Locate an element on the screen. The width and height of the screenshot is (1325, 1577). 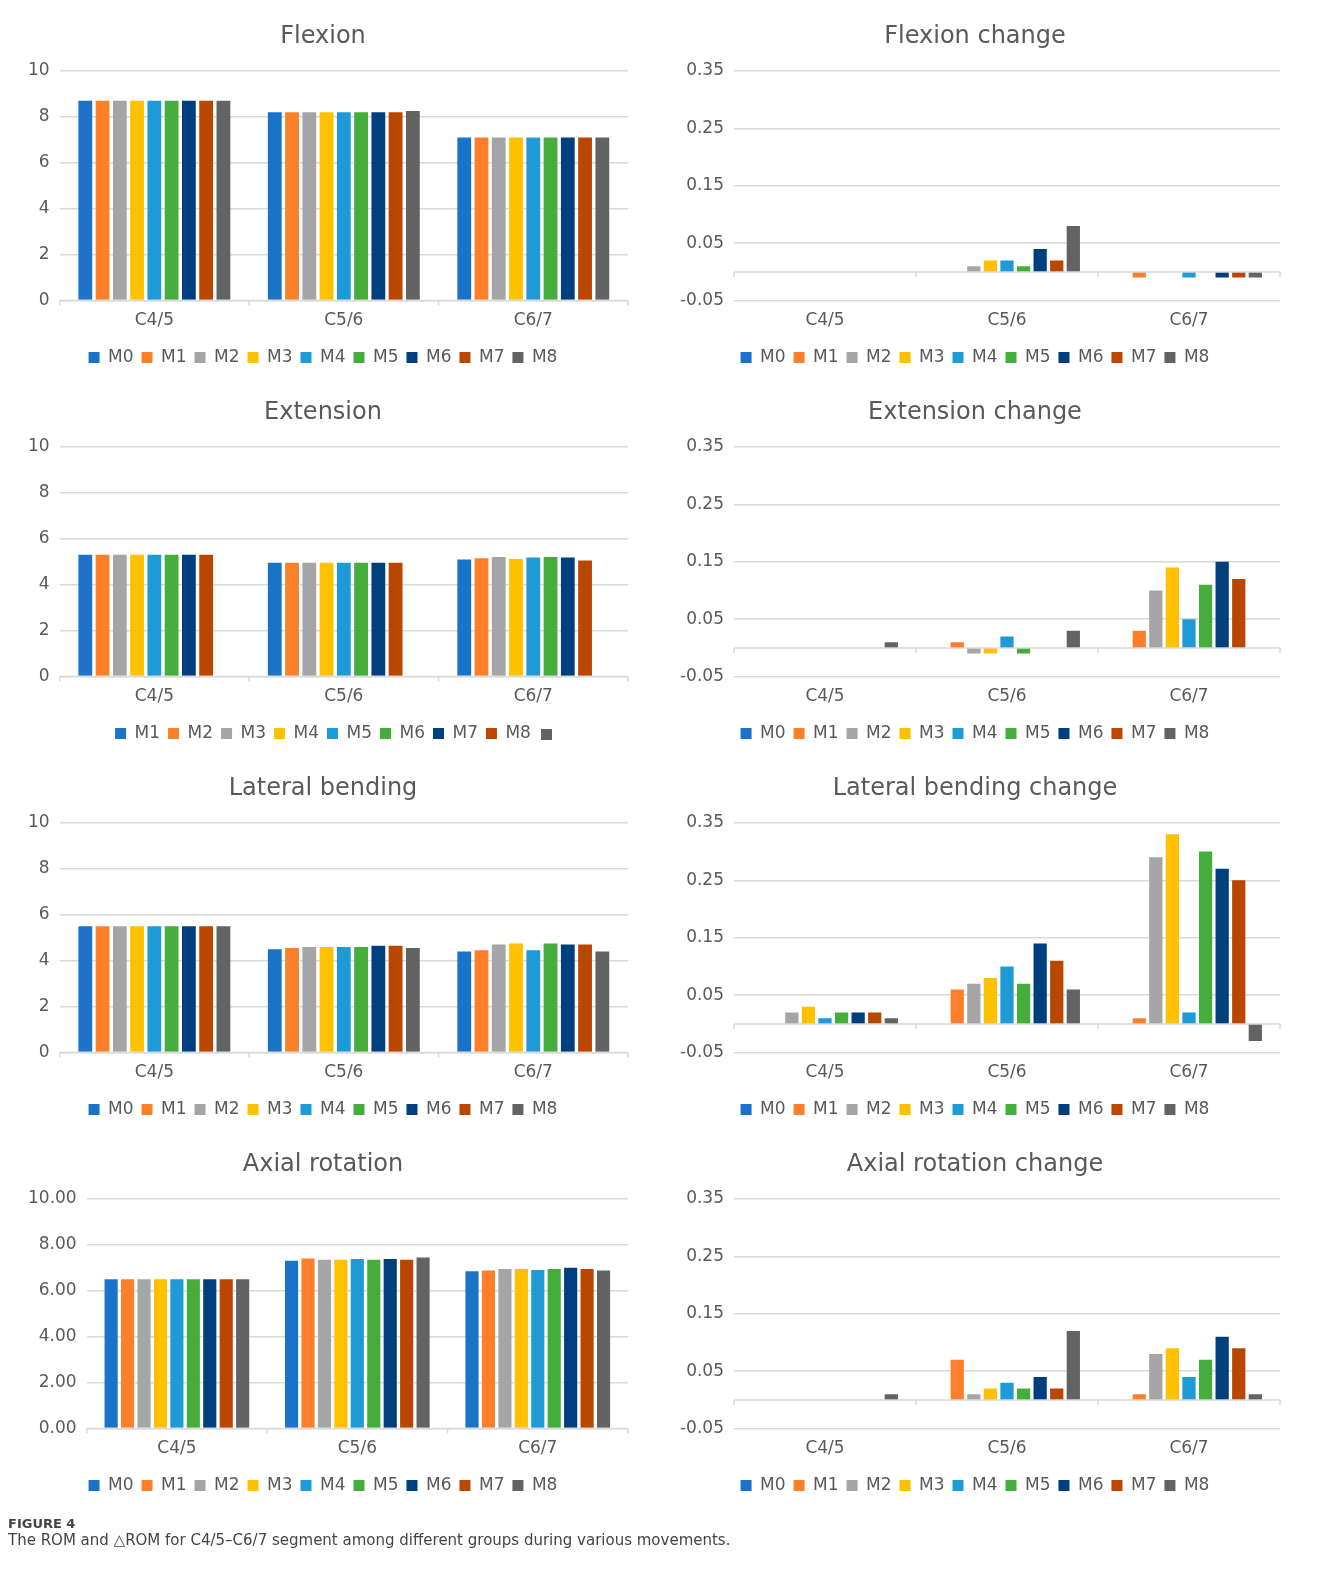
y-tick-label: 10.00 is located at coordinates (52, 1197).